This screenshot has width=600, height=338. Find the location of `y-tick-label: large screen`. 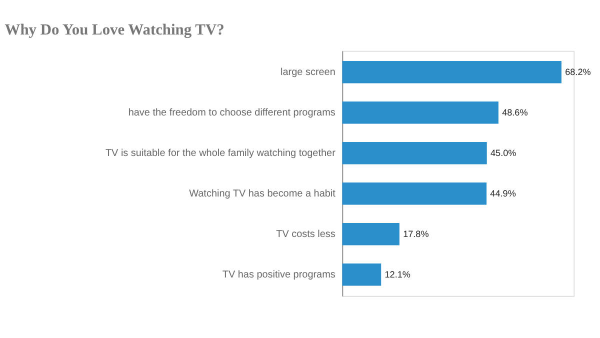

y-tick-label: large screen is located at coordinates (308, 72).